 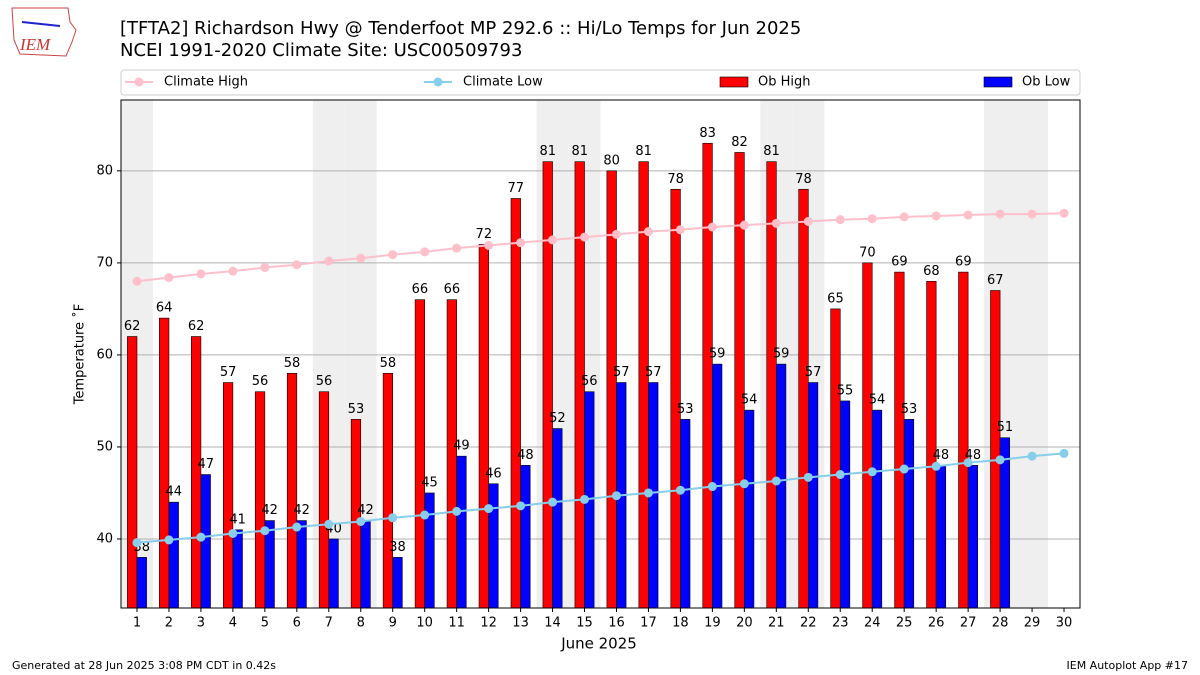 What do you see at coordinates (420, 289) in the screenshot?
I see `data-label: 66` at bounding box center [420, 289].